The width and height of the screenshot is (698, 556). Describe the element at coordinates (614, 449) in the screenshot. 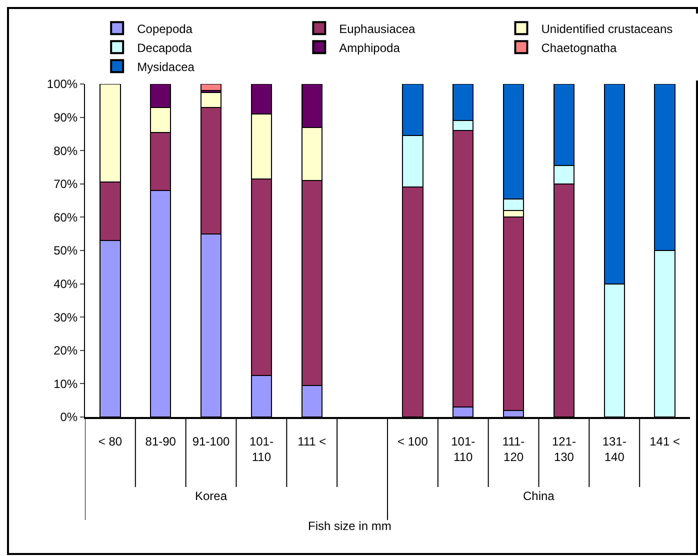

I see `x-tick-label: 131- 140` at that location.